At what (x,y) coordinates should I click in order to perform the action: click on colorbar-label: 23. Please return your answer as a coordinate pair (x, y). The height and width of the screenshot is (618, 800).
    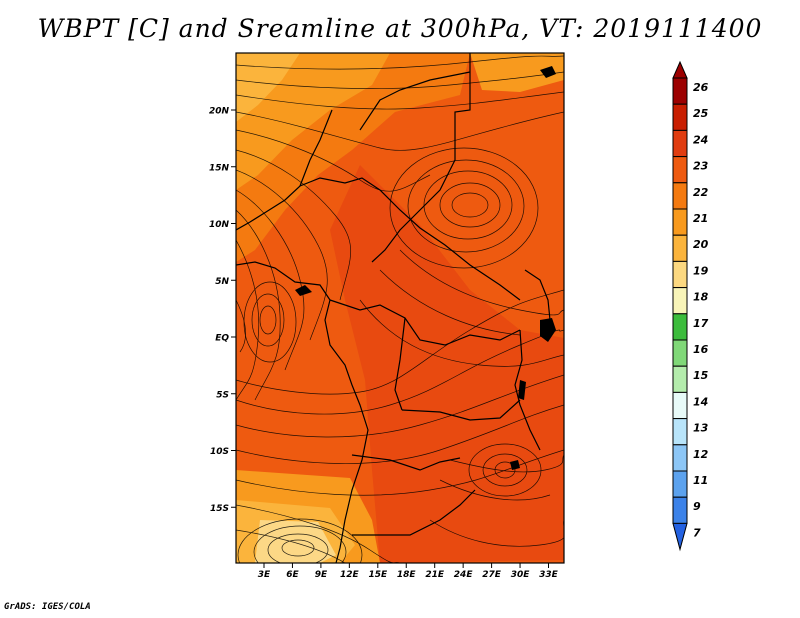
    Looking at the image, I should click on (701, 166).